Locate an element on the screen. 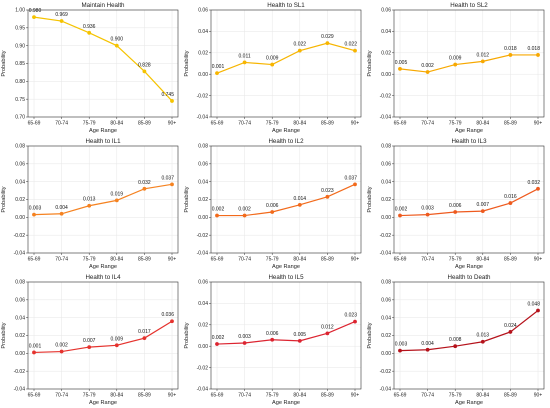 The image size is (550, 408). data-label: 0.004 is located at coordinates (427, 344).